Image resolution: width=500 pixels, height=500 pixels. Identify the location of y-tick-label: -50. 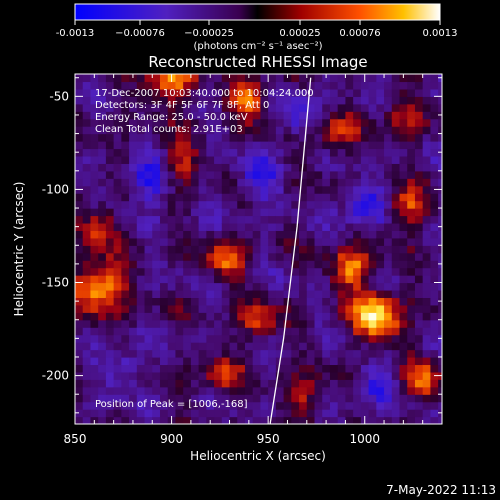
(59, 96).